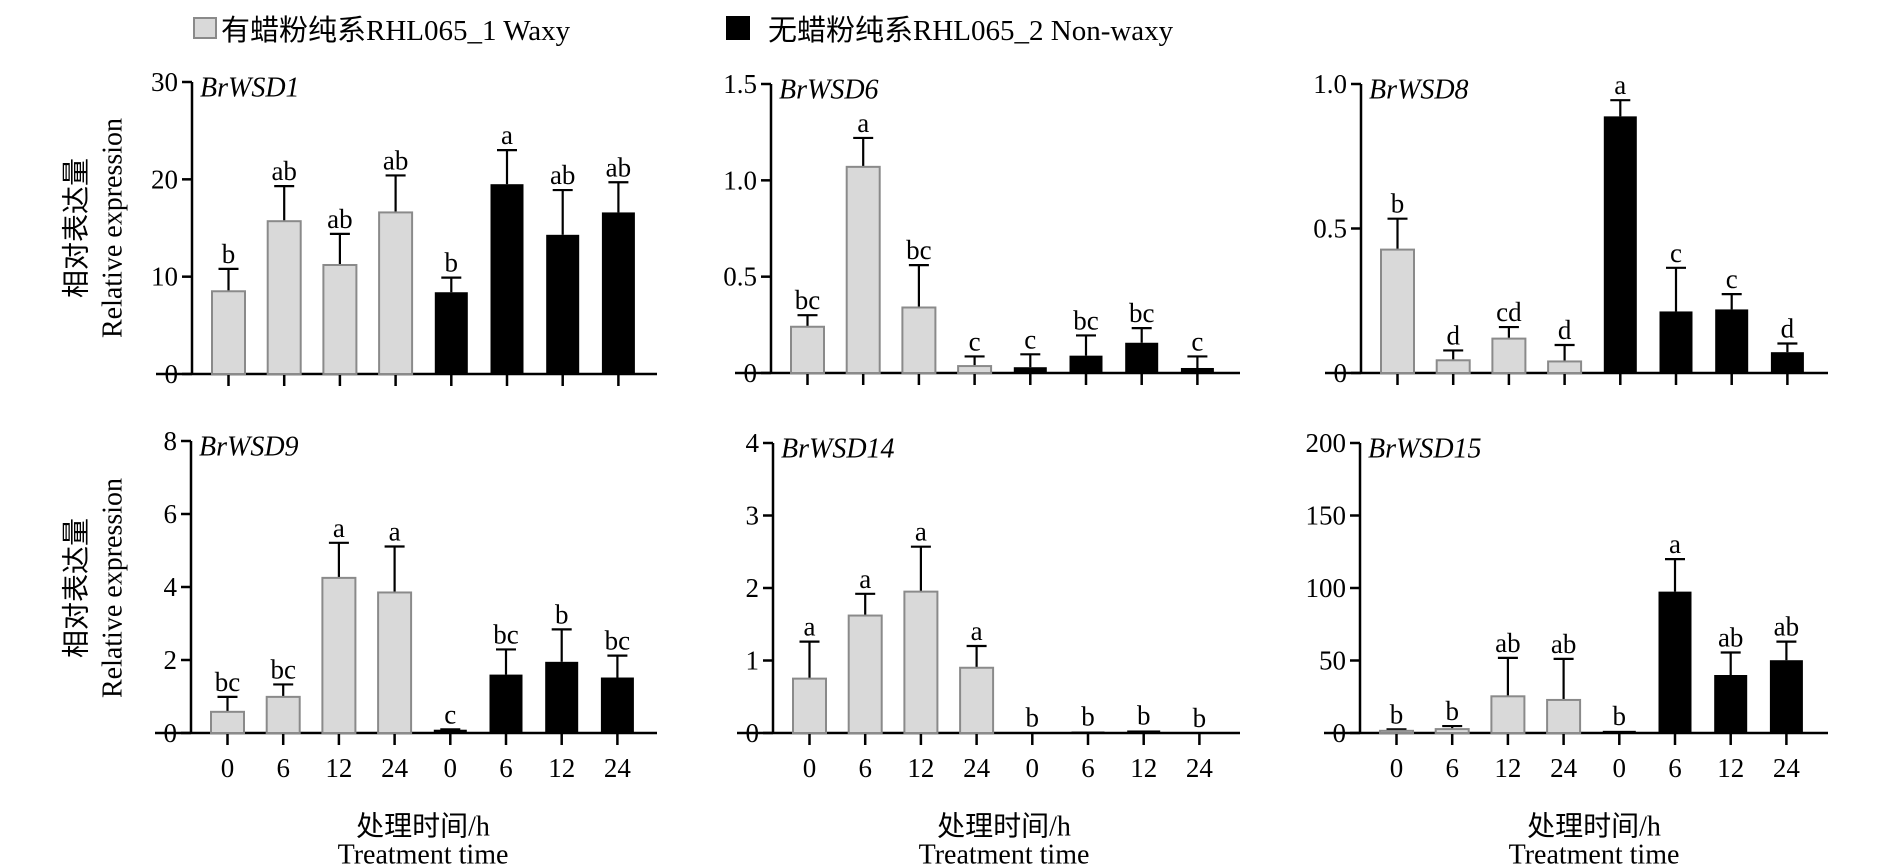 The image size is (1890, 867). What do you see at coordinates (171, 514) in the screenshot?
I see `y-tick-label: 6` at bounding box center [171, 514].